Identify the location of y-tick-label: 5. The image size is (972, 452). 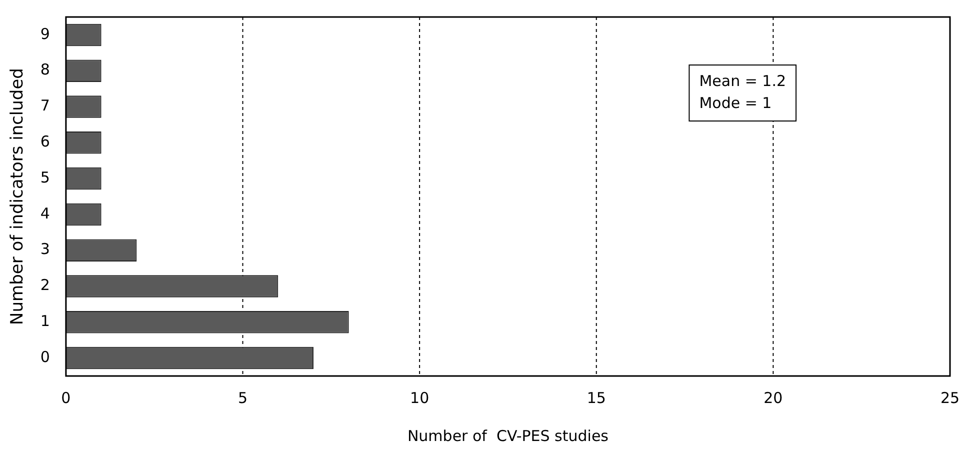
(45, 177).